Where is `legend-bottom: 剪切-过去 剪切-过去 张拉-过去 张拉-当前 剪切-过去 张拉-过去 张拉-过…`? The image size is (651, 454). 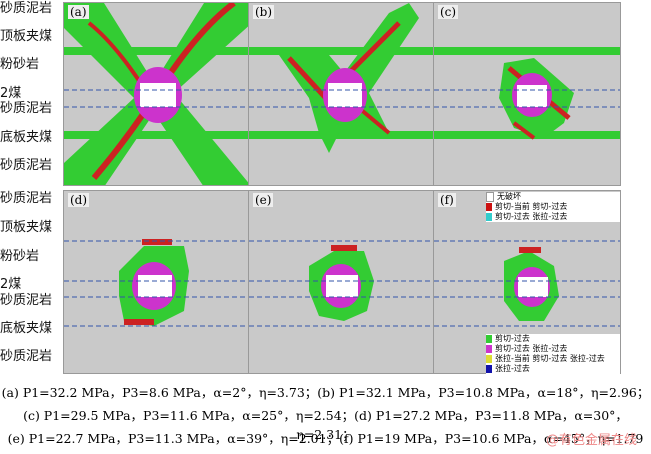
legend-bottom: 剪切-过去 剪切-过去 张拉-过去 张拉-当前 剪切-过去 张拉-过去 张拉-过… is located at coordinates (553, 354).